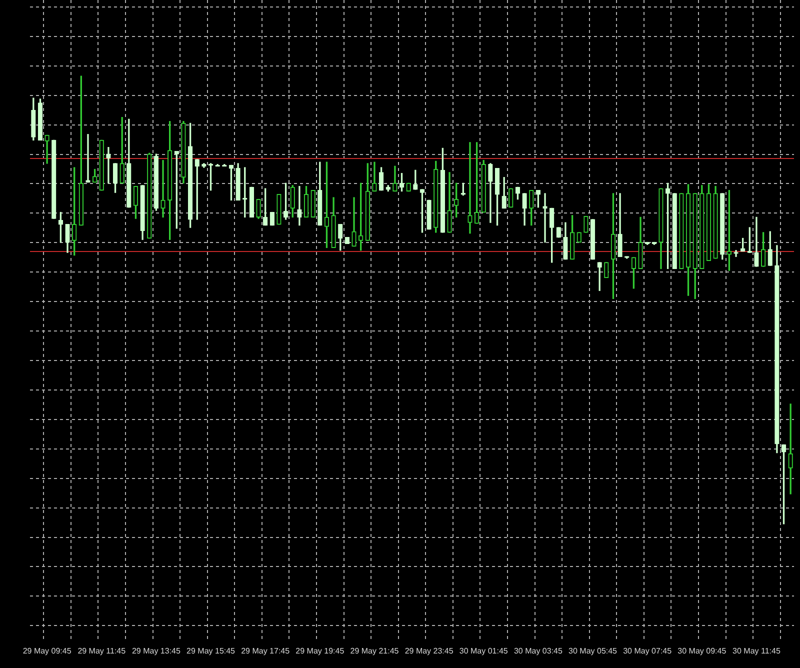 The image size is (800, 668). I want to click on x-tick-label: 30 May 05:45, so click(593, 651).